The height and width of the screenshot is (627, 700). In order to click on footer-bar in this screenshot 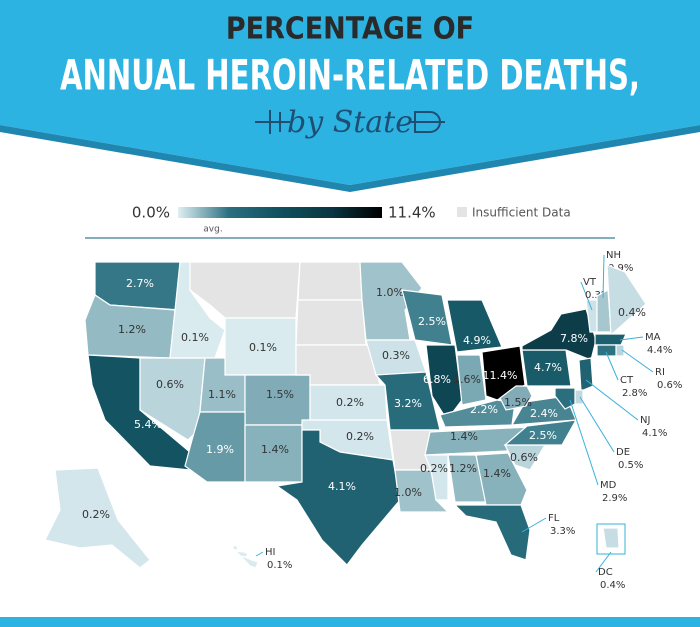, I will do `click(350, 622)`.